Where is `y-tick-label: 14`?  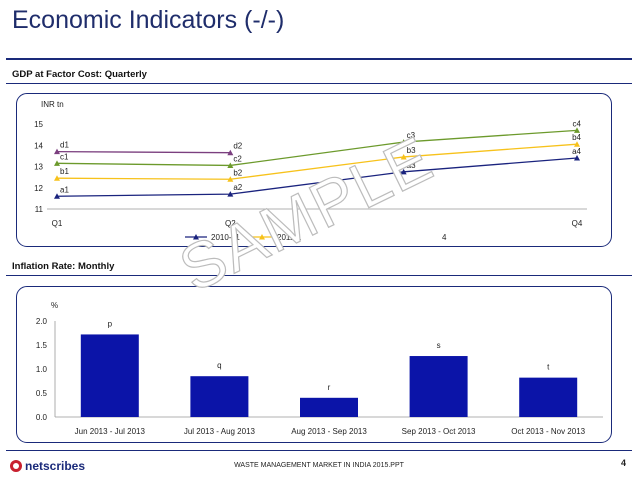
y-tick-label: 14 is located at coordinates (38, 145).